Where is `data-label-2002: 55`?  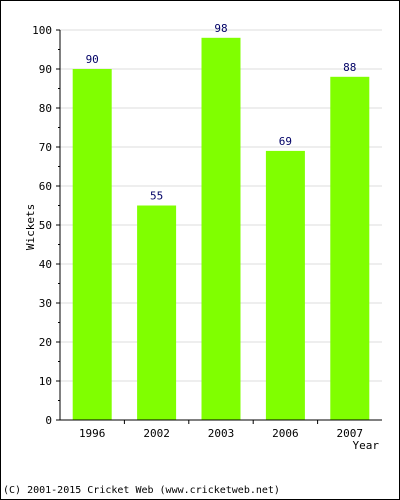
data-label-2002: 55 is located at coordinates (156, 196).